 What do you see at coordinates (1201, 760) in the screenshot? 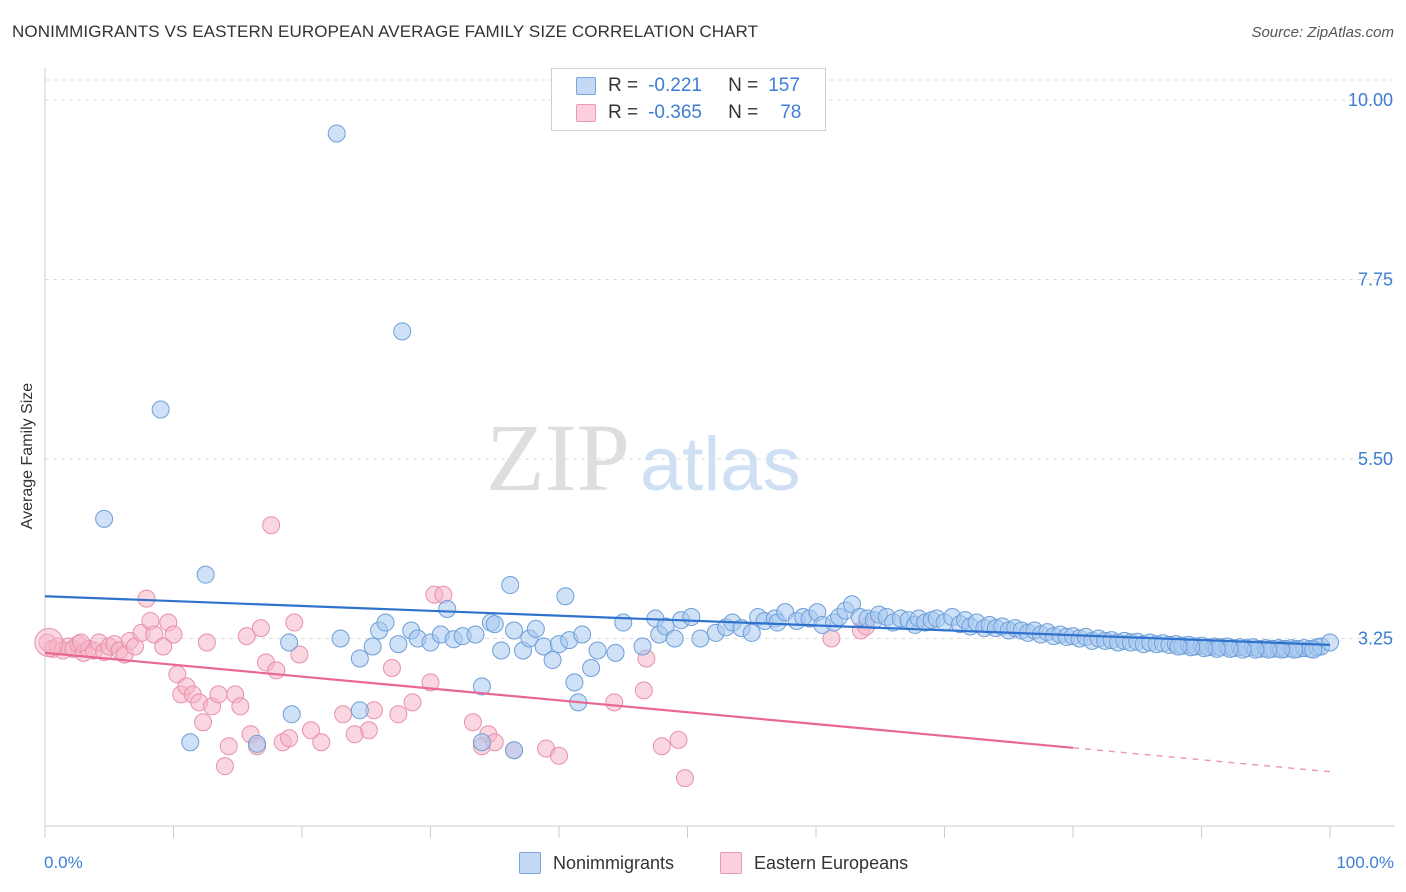
I see `trend-line-eastern-europeans-extension` at bounding box center [1201, 760].